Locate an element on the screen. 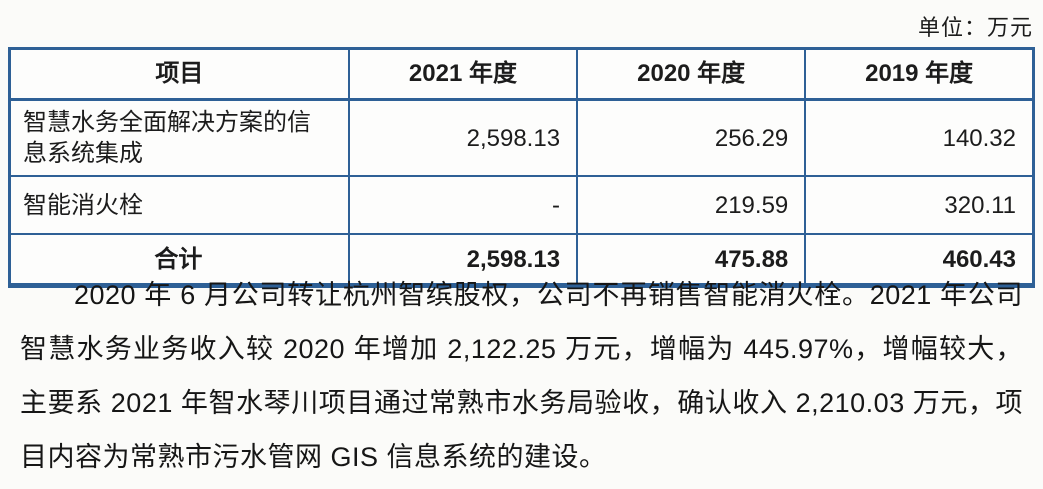  header-2019: 2019 年度 is located at coordinates (919, 74).